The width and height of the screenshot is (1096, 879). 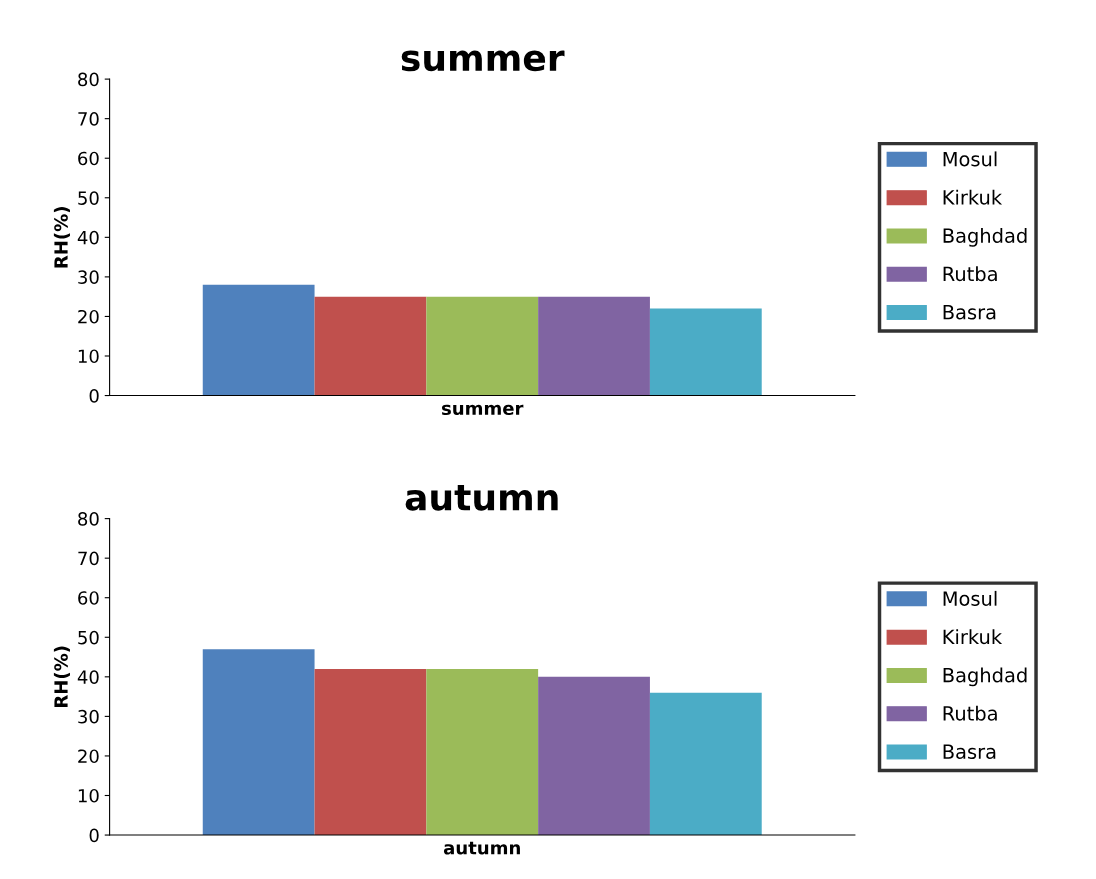 I want to click on chart-title: summer, so click(x=483, y=61).